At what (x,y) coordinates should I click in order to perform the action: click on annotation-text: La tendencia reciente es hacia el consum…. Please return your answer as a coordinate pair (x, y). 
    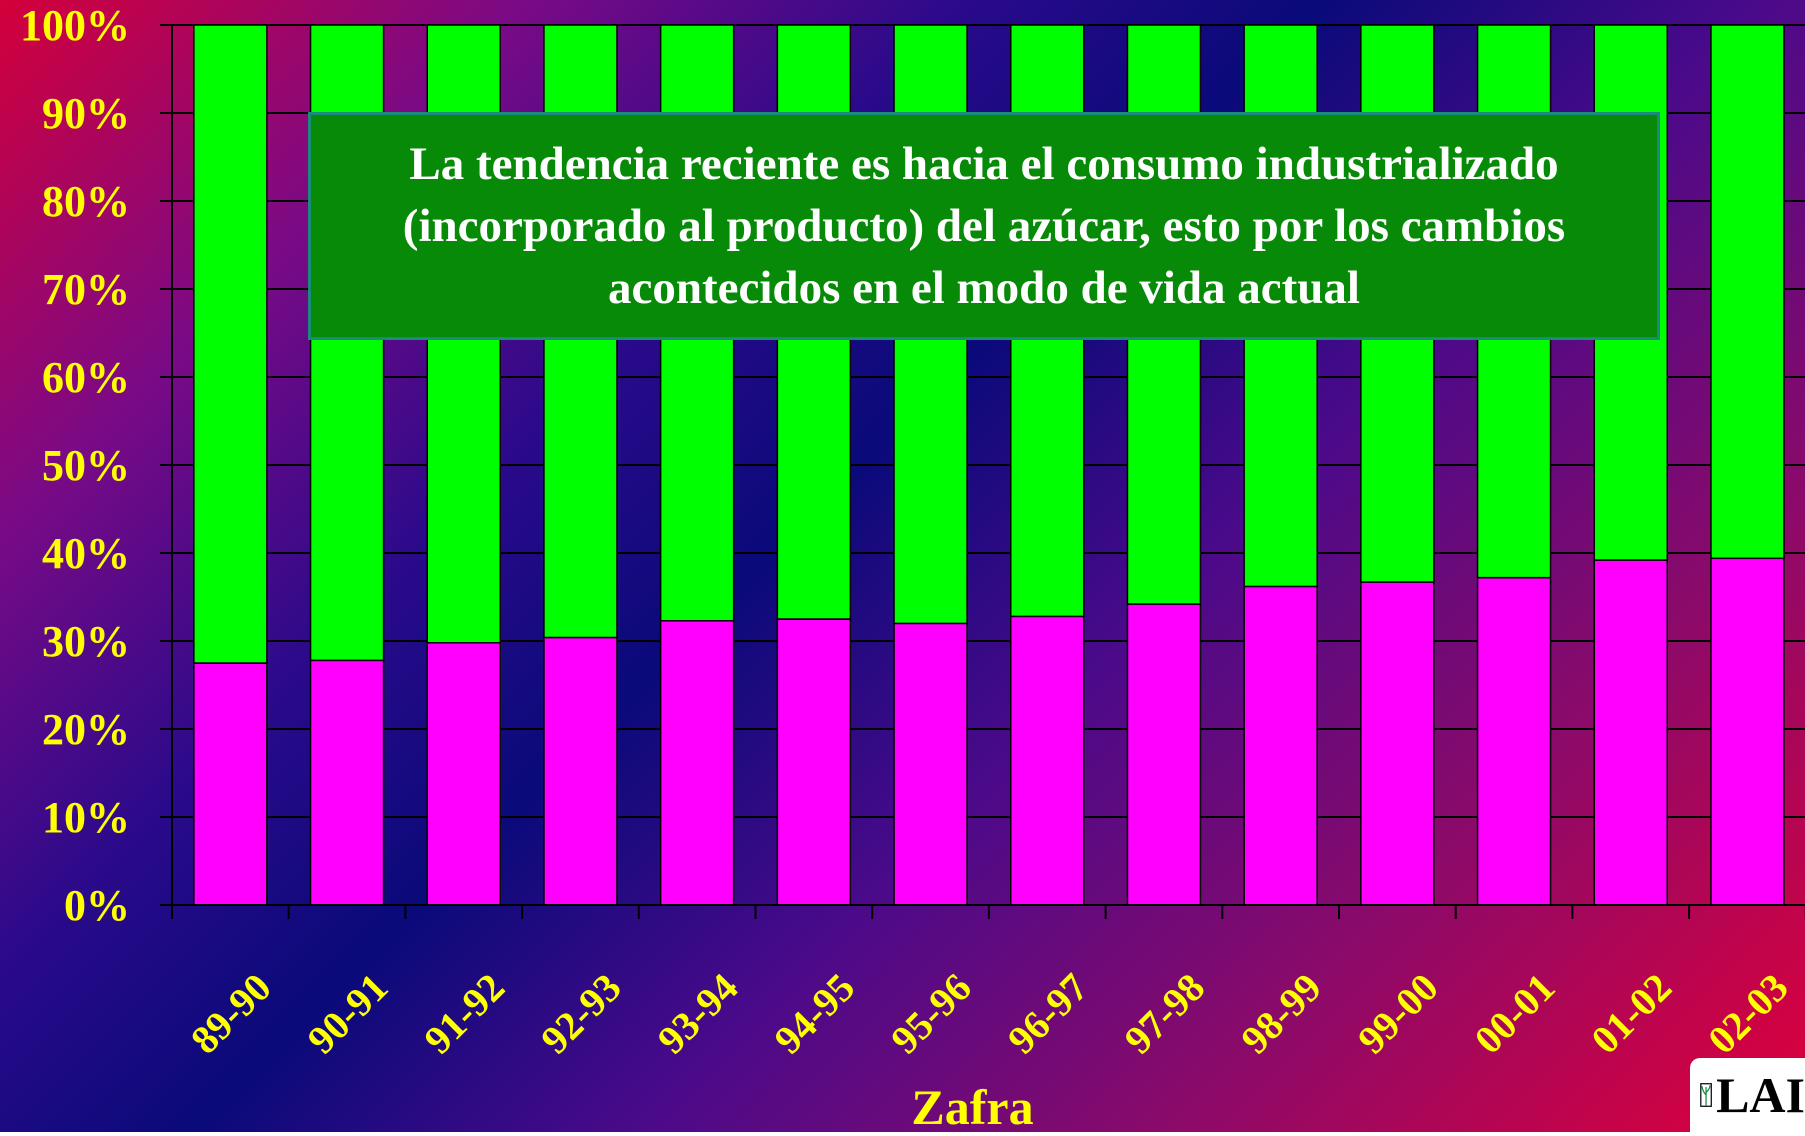
    Looking at the image, I should click on (984, 226).